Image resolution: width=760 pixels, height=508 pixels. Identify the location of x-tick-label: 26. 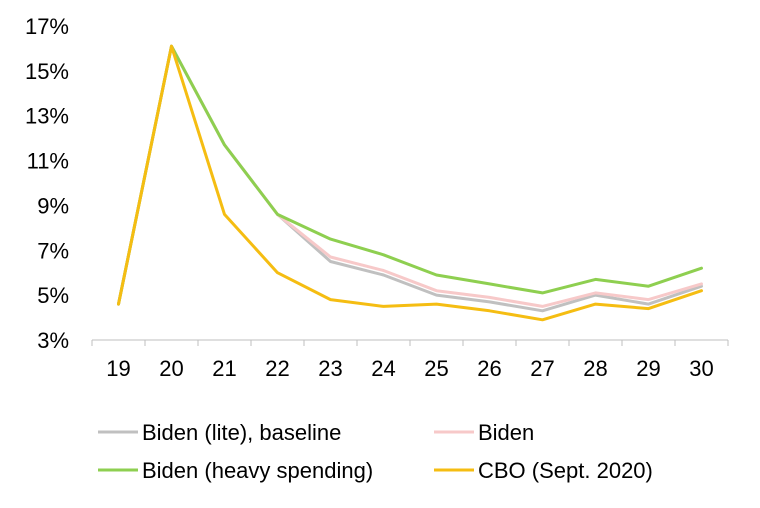
(489, 368).